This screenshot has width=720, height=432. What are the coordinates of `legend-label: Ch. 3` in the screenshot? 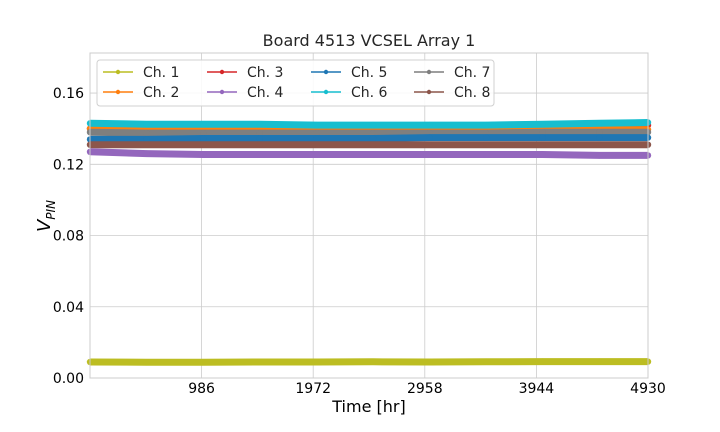 It's located at (265, 73).